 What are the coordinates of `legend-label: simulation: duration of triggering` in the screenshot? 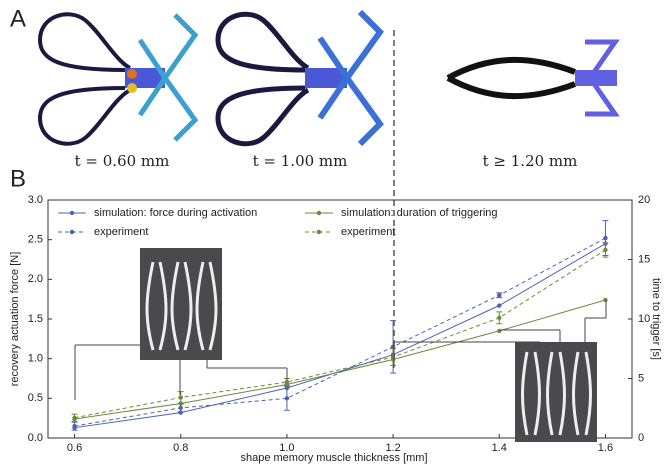 It's located at (419, 213).